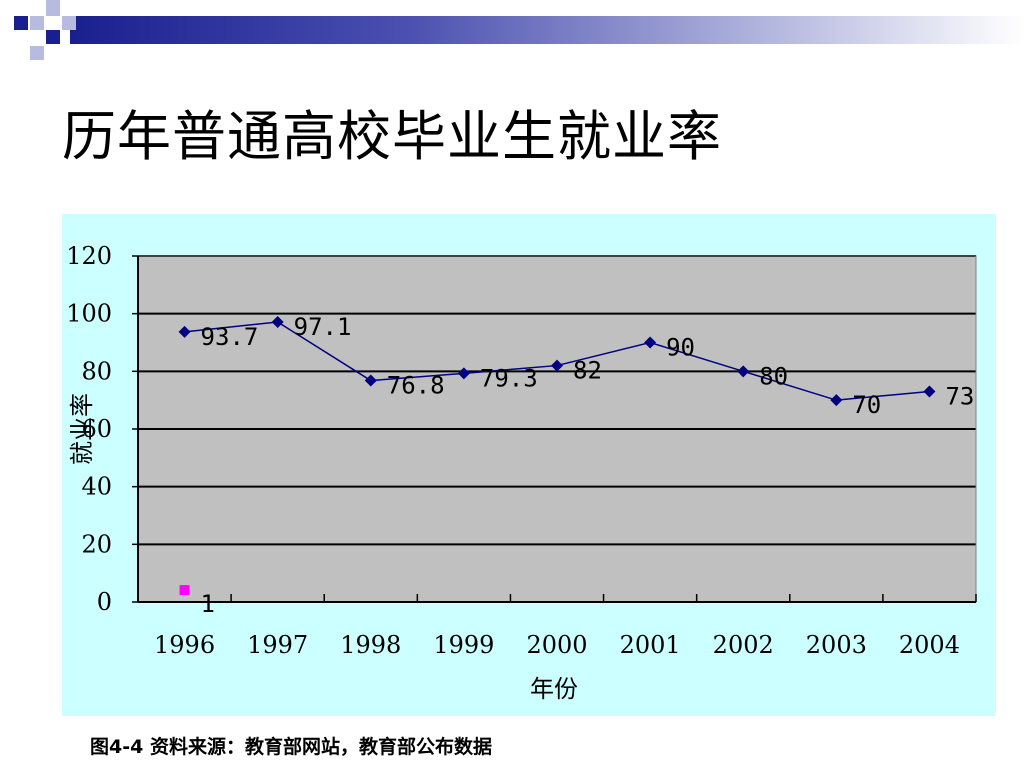 The height and width of the screenshot is (768, 1024). Describe the element at coordinates (650, 342) in the screenshot. I see `data-point-2001` at that location.